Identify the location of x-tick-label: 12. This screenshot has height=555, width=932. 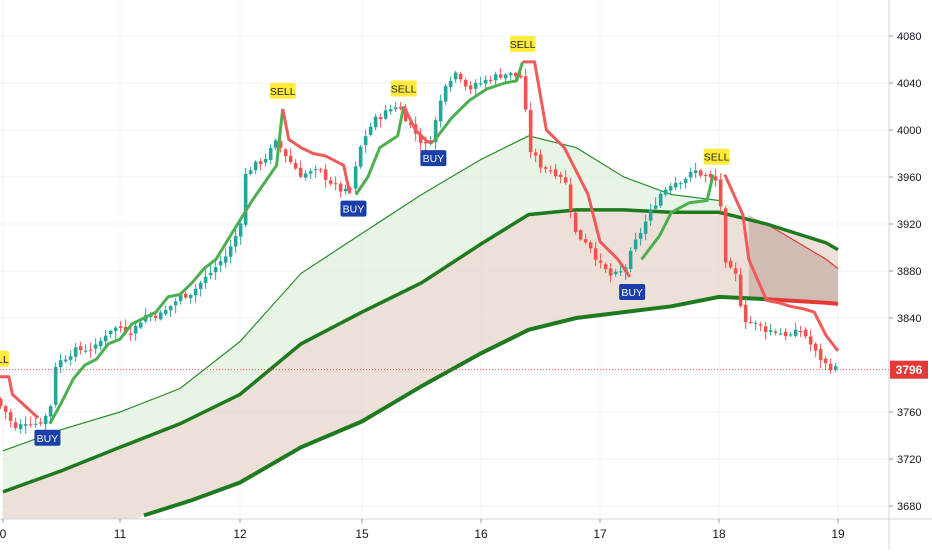
(240, 534).